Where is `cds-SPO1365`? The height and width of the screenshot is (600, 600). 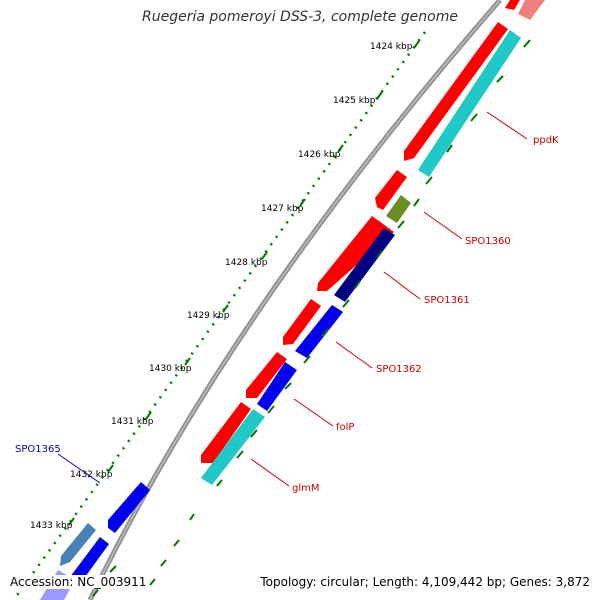 cds-SPO1365 is located at coordinates (129, 507).